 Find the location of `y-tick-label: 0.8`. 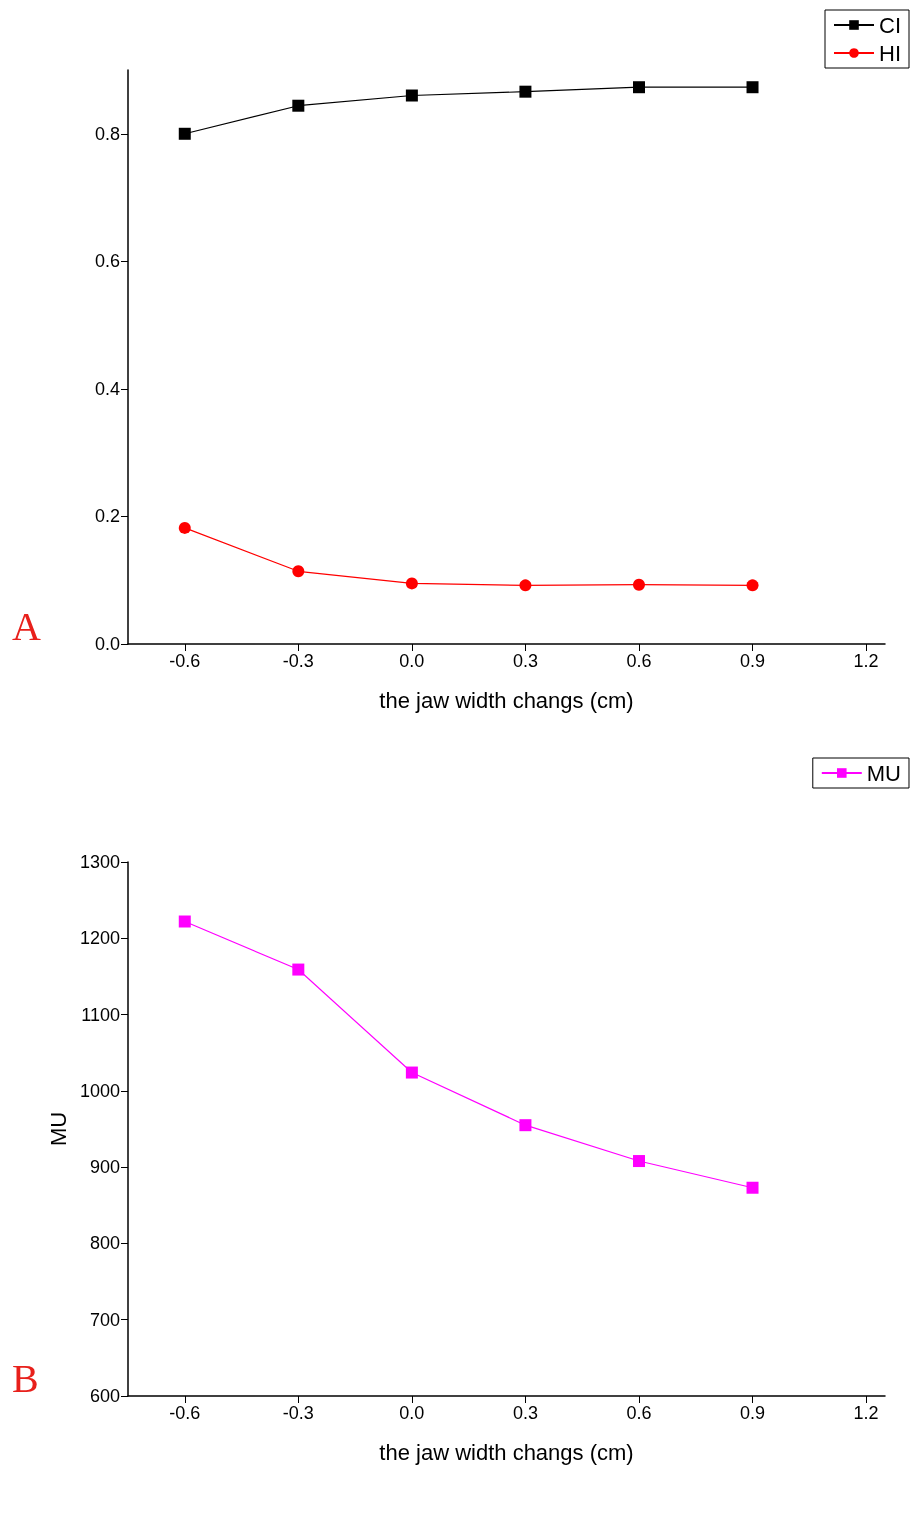

y-tick-label: 0.8 is located at coordinates (107, 133).